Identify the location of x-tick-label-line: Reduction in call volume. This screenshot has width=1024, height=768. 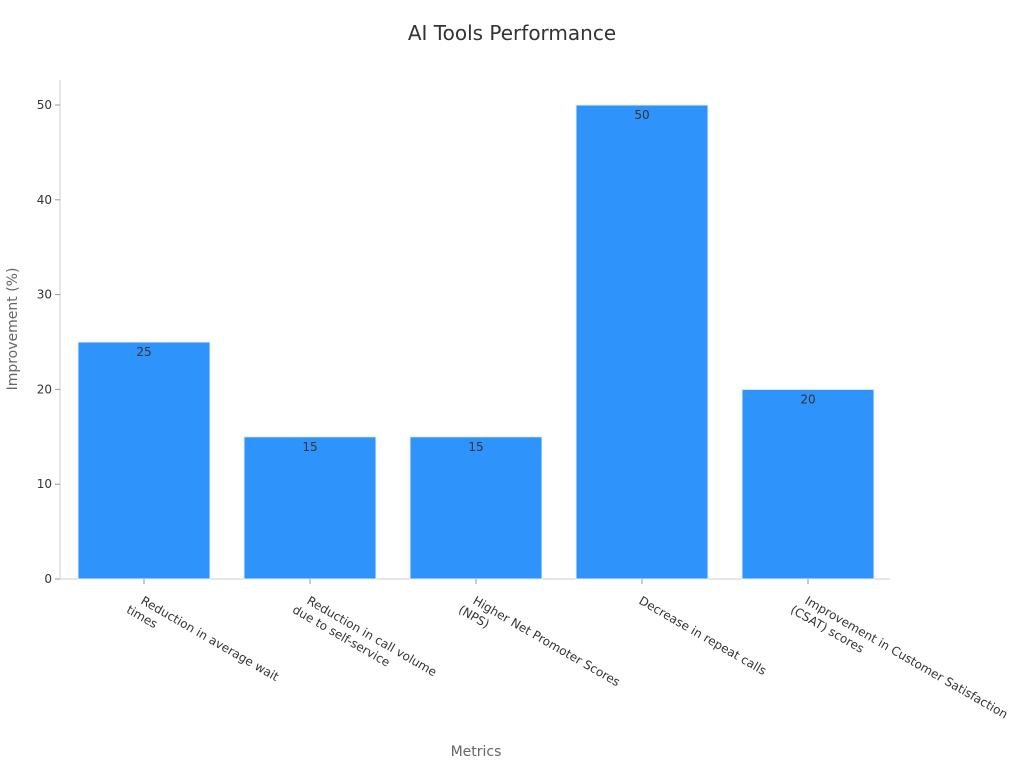
(372, 636).